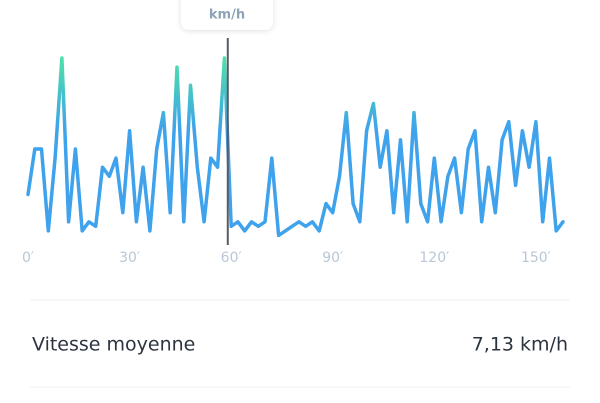  I want to click on tooltip-unit: km/h, so click(227, 15).